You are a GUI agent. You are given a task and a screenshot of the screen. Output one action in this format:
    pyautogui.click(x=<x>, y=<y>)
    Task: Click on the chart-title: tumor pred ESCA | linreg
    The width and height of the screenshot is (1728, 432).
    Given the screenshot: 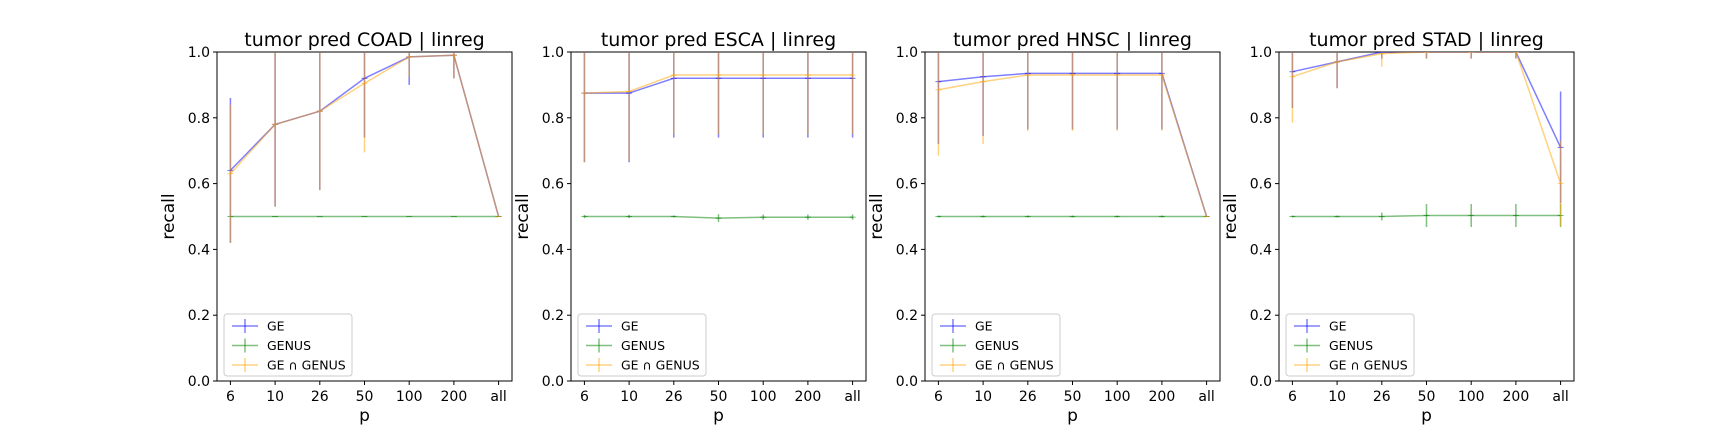 What is the action you would take?
    pyautogui.click(x=718, y=40)
    